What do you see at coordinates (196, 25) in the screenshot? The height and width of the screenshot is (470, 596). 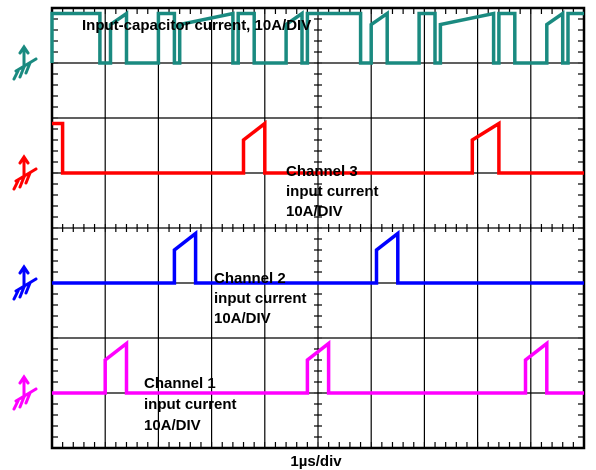 I see `series-label-input-capacitor: Input-capacitor current, 10A/DIV` at bounding box center [196, 25].